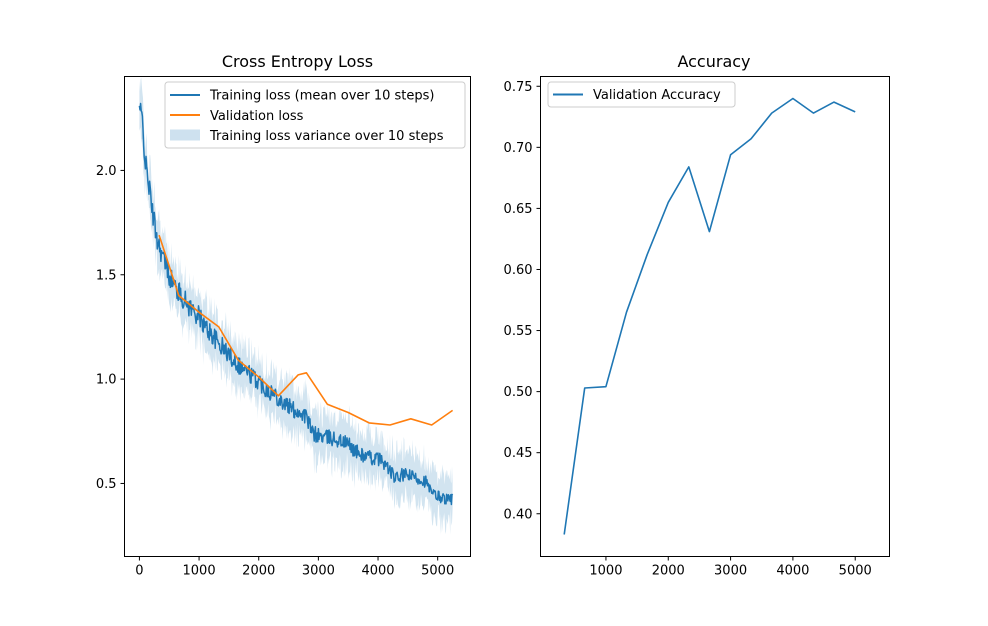 This screenshot has width=988, height=626. What do you see at coordinates (139, 571) in the screenshot?
I see `x-tick-label: 0` at bounding box center [139, 571].